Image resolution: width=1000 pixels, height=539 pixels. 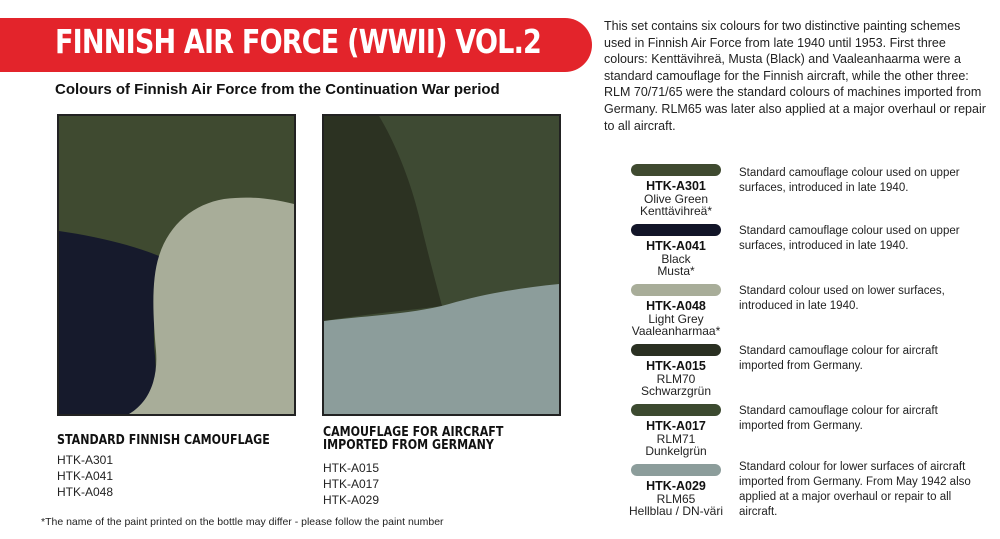 What do you see at coordinates (351, 468) in the screenshot?
I see `code-item: HTK-A015` at bounding box center [351, 468].